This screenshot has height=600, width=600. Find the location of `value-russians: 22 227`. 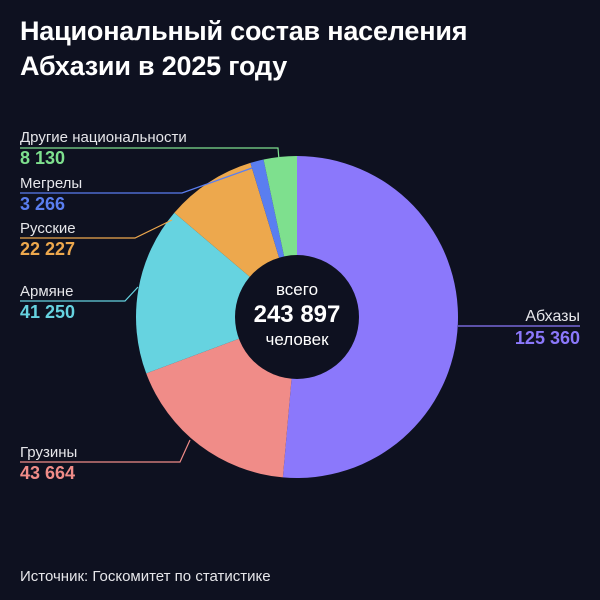

value-russians: 22 227 is located at coordinates (48, 249).